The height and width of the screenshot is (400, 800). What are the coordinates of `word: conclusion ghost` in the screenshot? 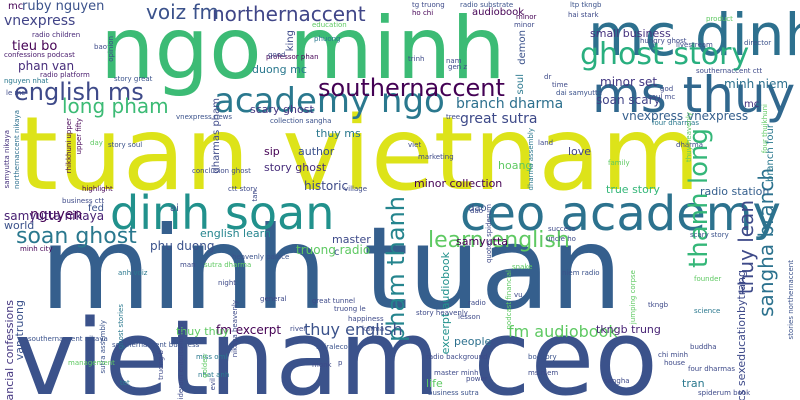 It's located at (221, 171).